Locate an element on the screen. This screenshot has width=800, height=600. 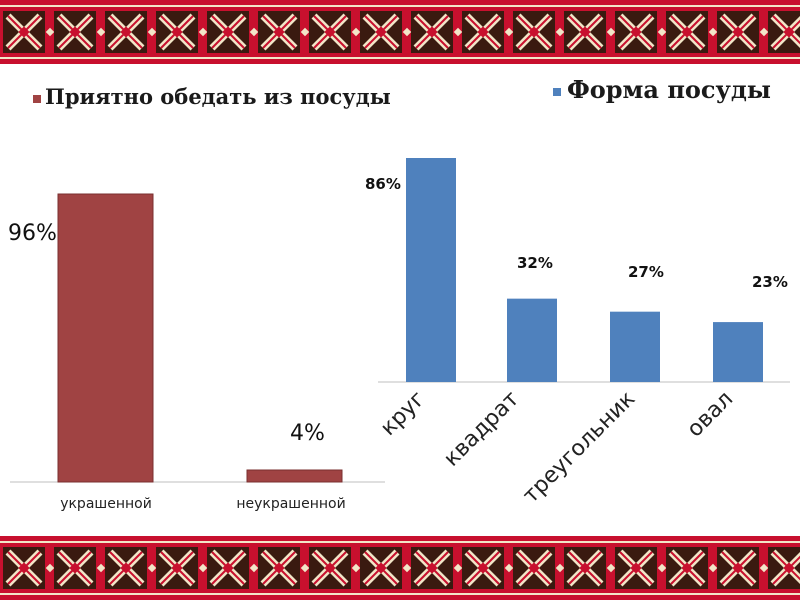
left-category-label-0: украшенной is located at coordinates (106, 504).